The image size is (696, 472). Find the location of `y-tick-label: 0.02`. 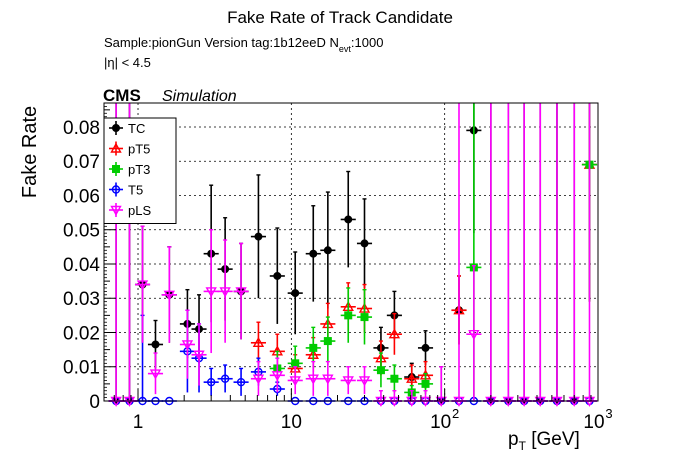

y-tick-label: 0.02 is located at coordinates (81, 333).